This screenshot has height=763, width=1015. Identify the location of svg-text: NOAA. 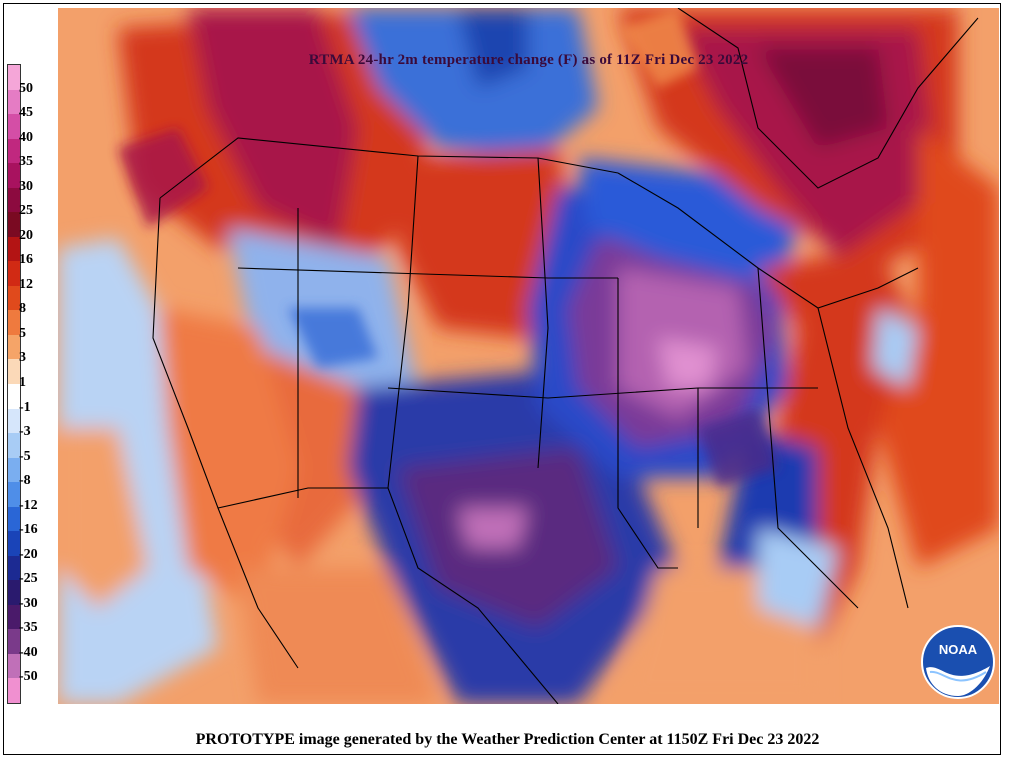
(958, 649).